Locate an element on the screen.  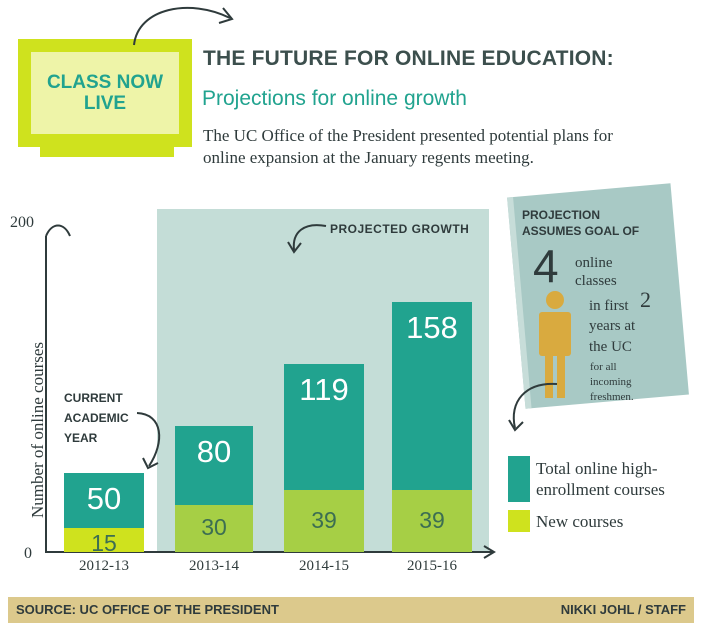
monitor-icon: CLASS NOW LIVE is located at coordinates (105, 93).